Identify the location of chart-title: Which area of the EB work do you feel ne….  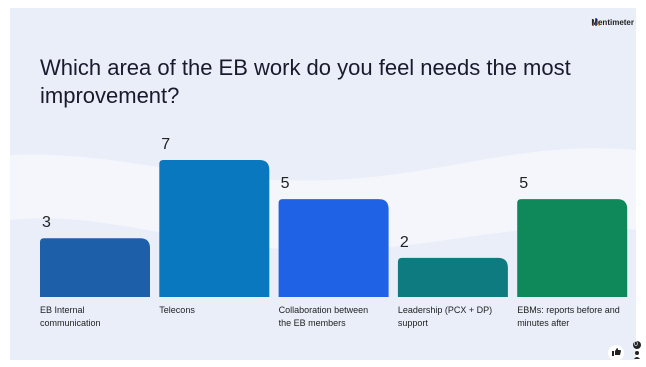
(305, 81).